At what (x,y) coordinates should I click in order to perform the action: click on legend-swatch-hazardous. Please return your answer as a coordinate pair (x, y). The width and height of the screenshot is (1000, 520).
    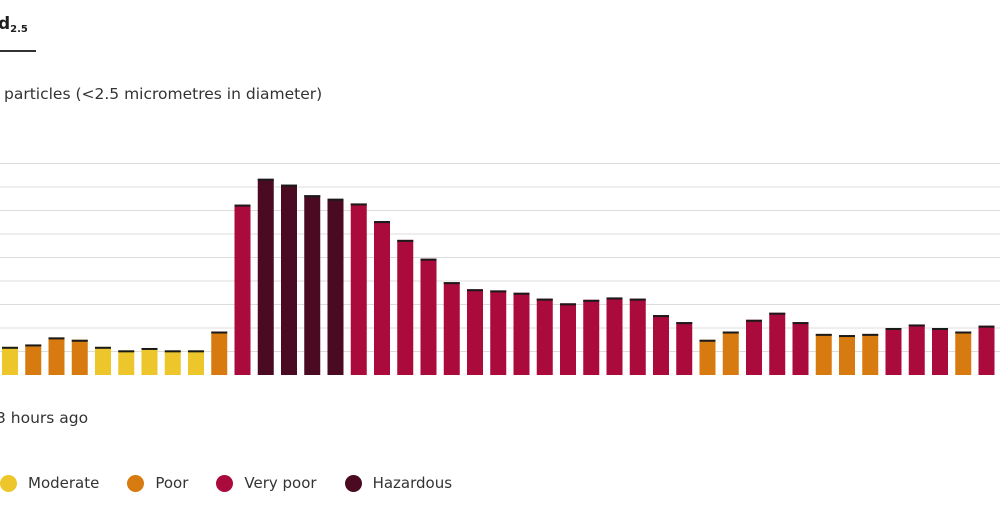
    Looking at the image, I should click on (353, 483).